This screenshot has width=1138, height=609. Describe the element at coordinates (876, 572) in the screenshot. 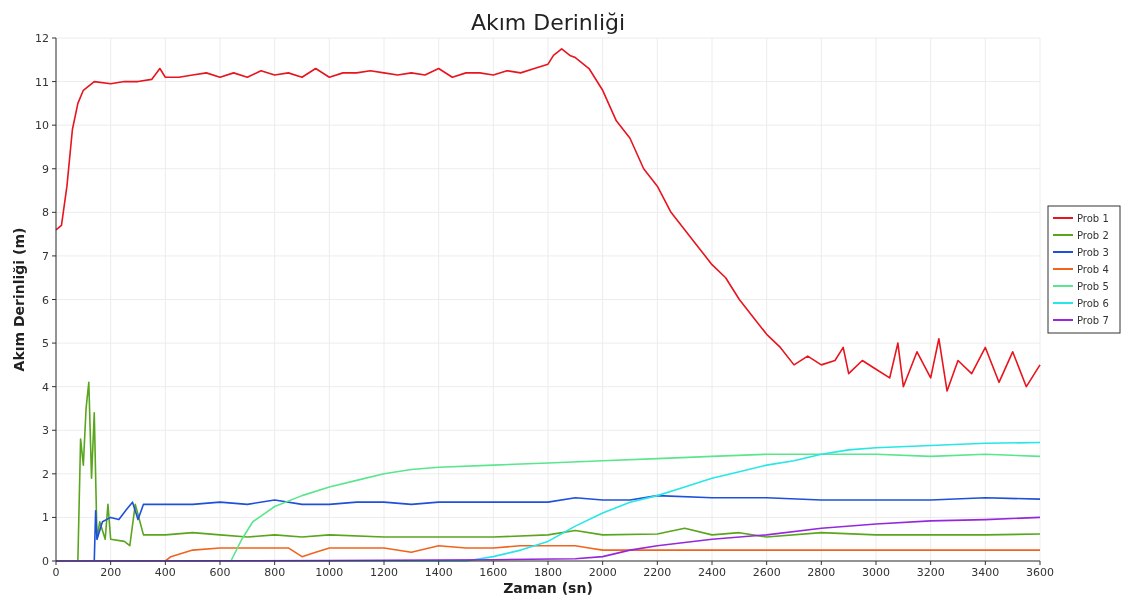

I see `x-tick-label: 3000` at that location.